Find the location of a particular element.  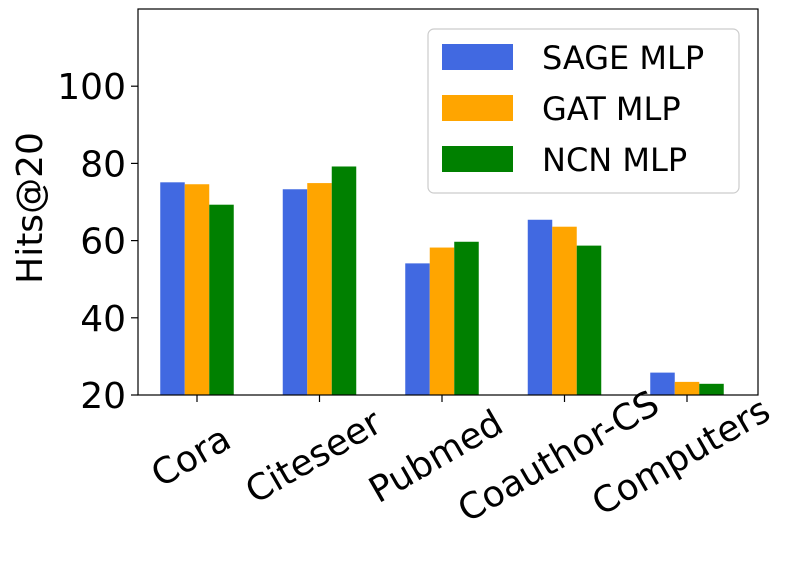

bar-ncn-mlp-cora is located at coordinates (221, 299).